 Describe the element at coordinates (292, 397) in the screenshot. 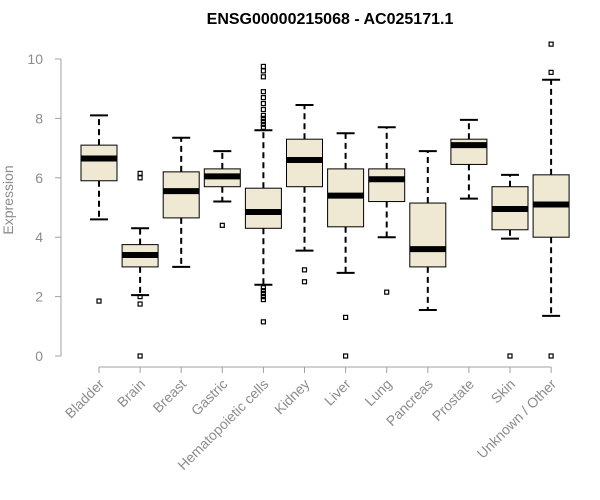

I see `x-tick-label: Kidney` at that location.